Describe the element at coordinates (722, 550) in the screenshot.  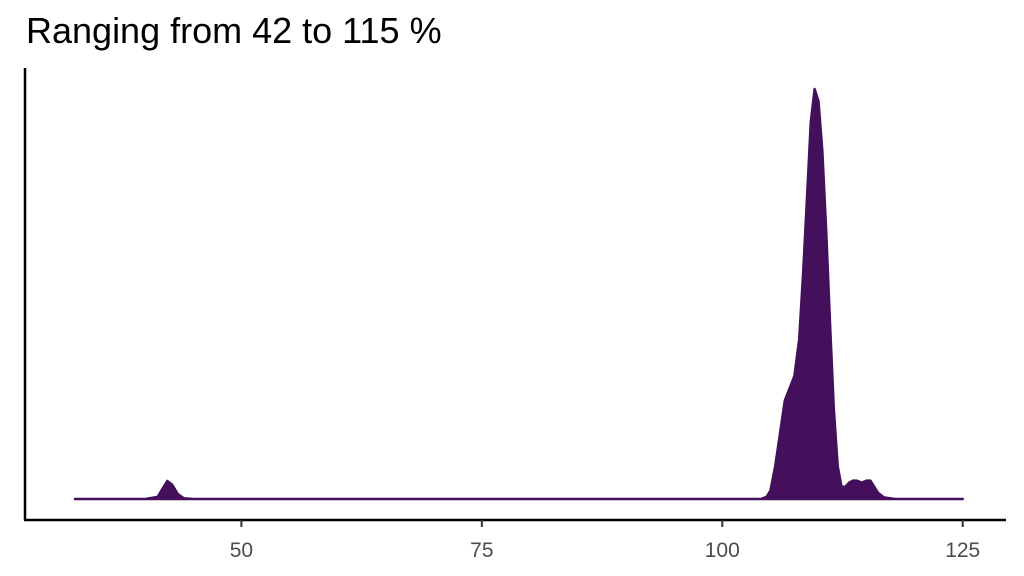
I see `x-tick-label: 100` at that location.